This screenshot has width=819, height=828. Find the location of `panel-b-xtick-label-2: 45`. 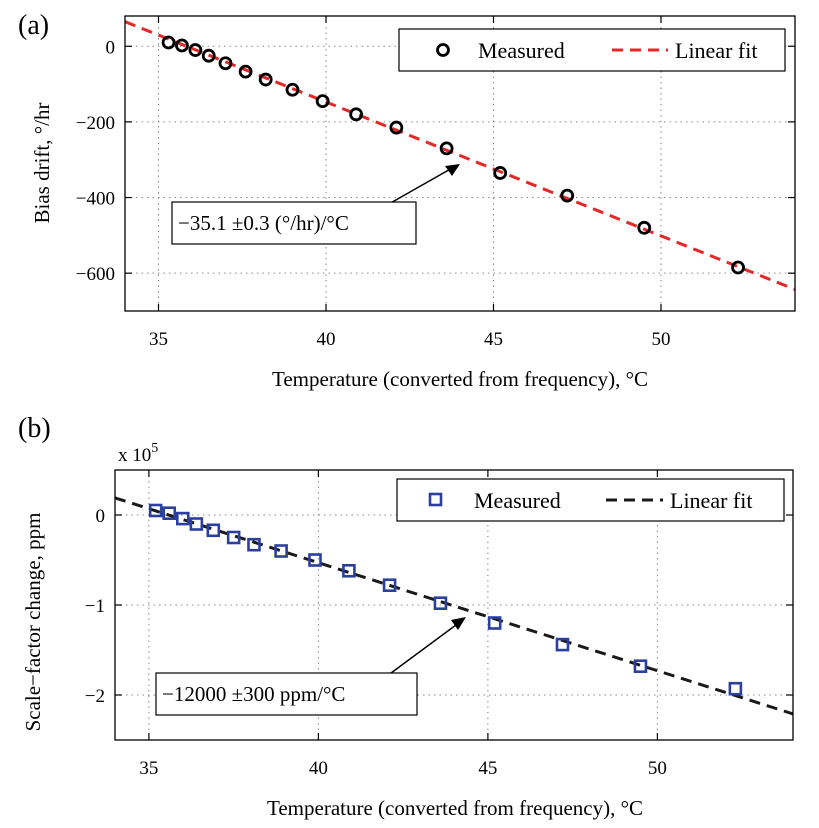

panel-b-xtick-label-2: 45 is located at coordinates (487, 768).